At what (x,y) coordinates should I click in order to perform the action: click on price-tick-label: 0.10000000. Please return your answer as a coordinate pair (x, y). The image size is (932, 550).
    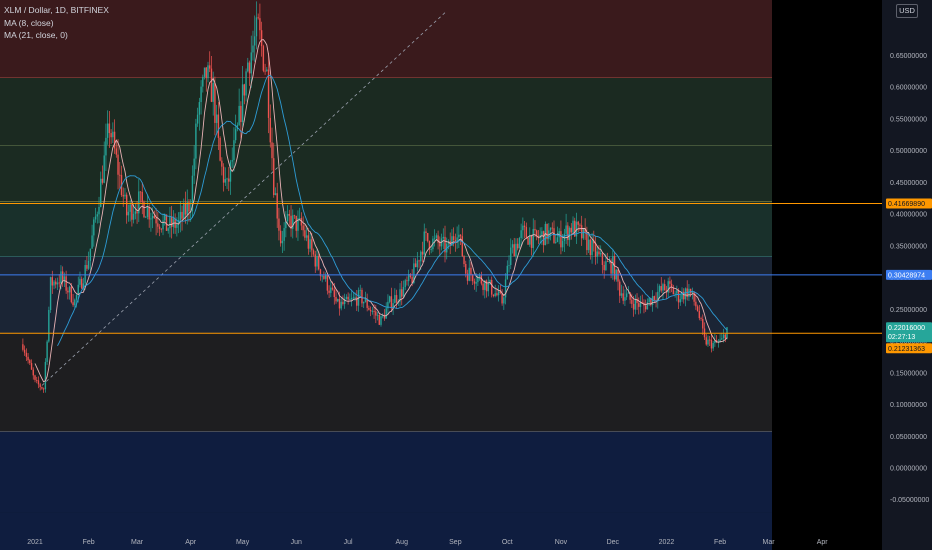
    Looking at the image, I should click on (908, 405).